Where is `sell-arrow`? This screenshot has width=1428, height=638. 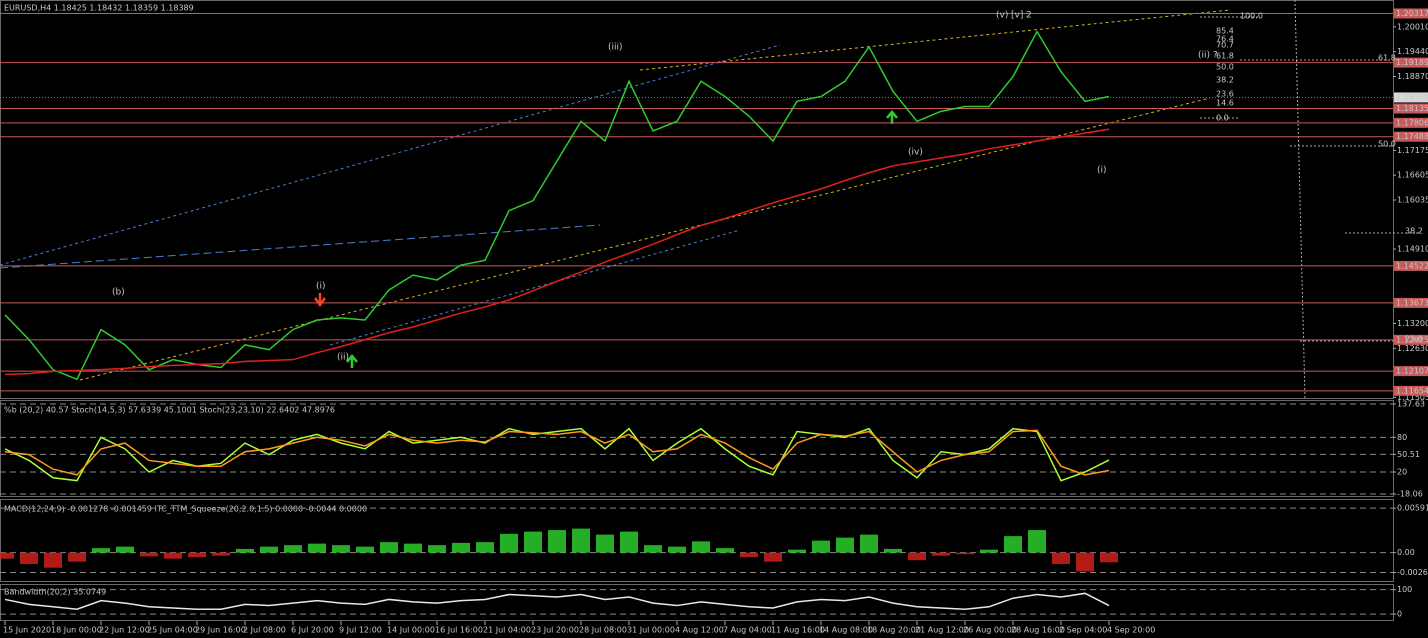
sell-arrow is located at coordinates (320, 300).